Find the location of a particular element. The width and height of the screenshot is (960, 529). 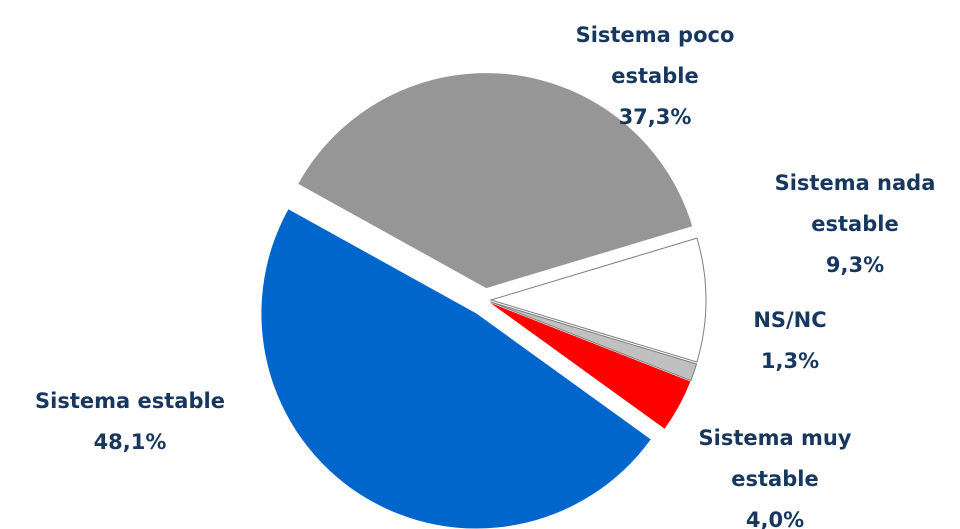

value-label: 1,3% is located at coordinates (790, 361).